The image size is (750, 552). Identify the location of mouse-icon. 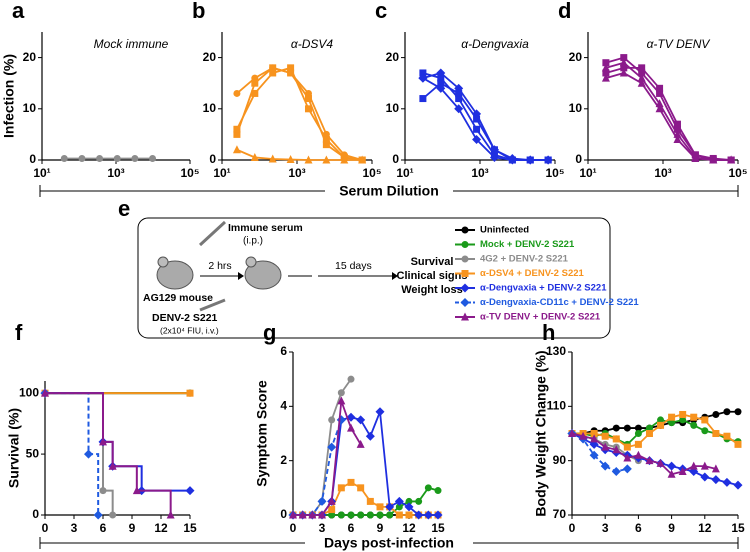
(175, 275).